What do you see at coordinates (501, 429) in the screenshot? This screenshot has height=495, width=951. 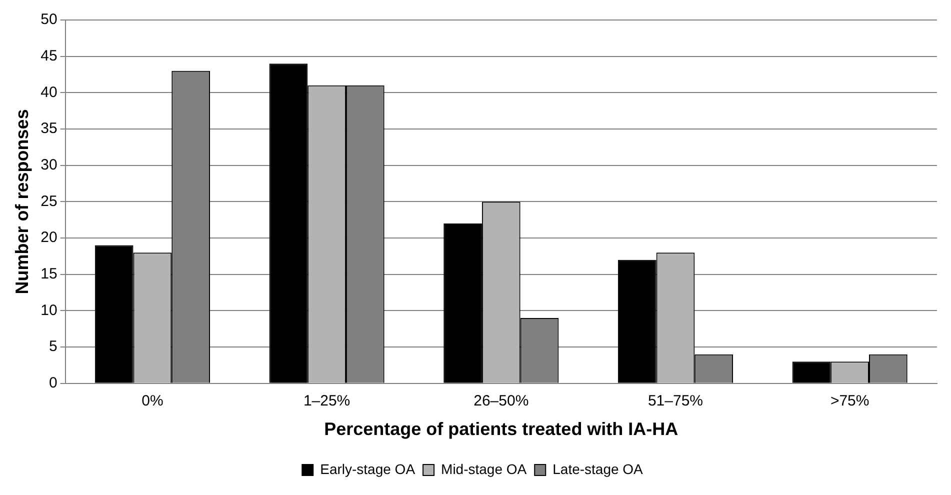 I see `x-axis-title: Percentage of patients treated with IA-HA` at bounding box center [501, 429].